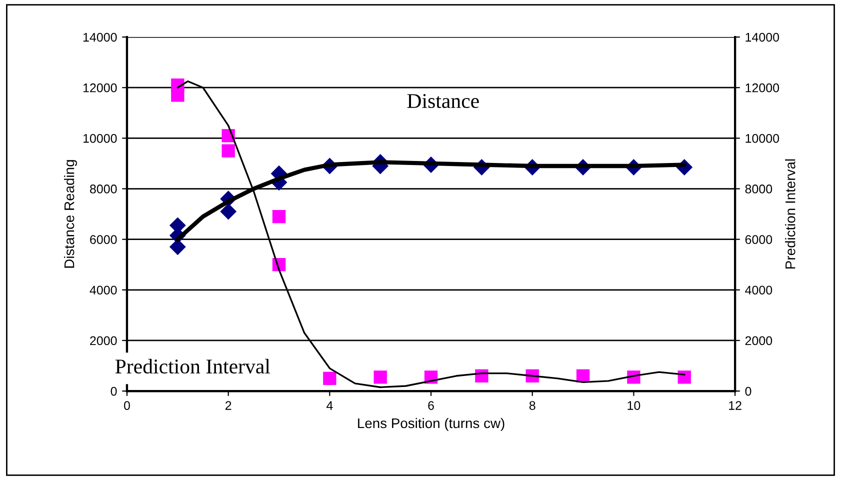 This screenshot has height=481, width=841. Describe the element at coordinates (763, 37) in the screenshot. I see `y2-tick-label: 14000` at that location.